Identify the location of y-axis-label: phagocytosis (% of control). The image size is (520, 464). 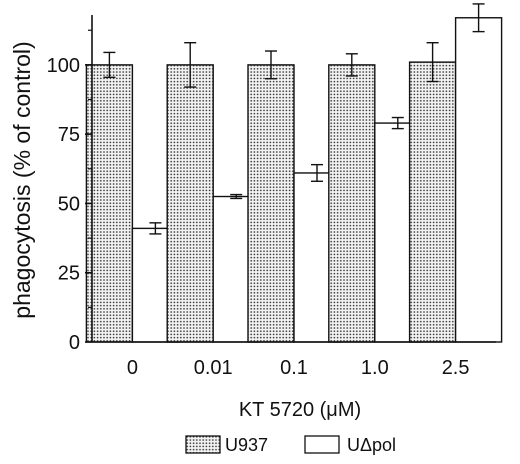
(22, 179).